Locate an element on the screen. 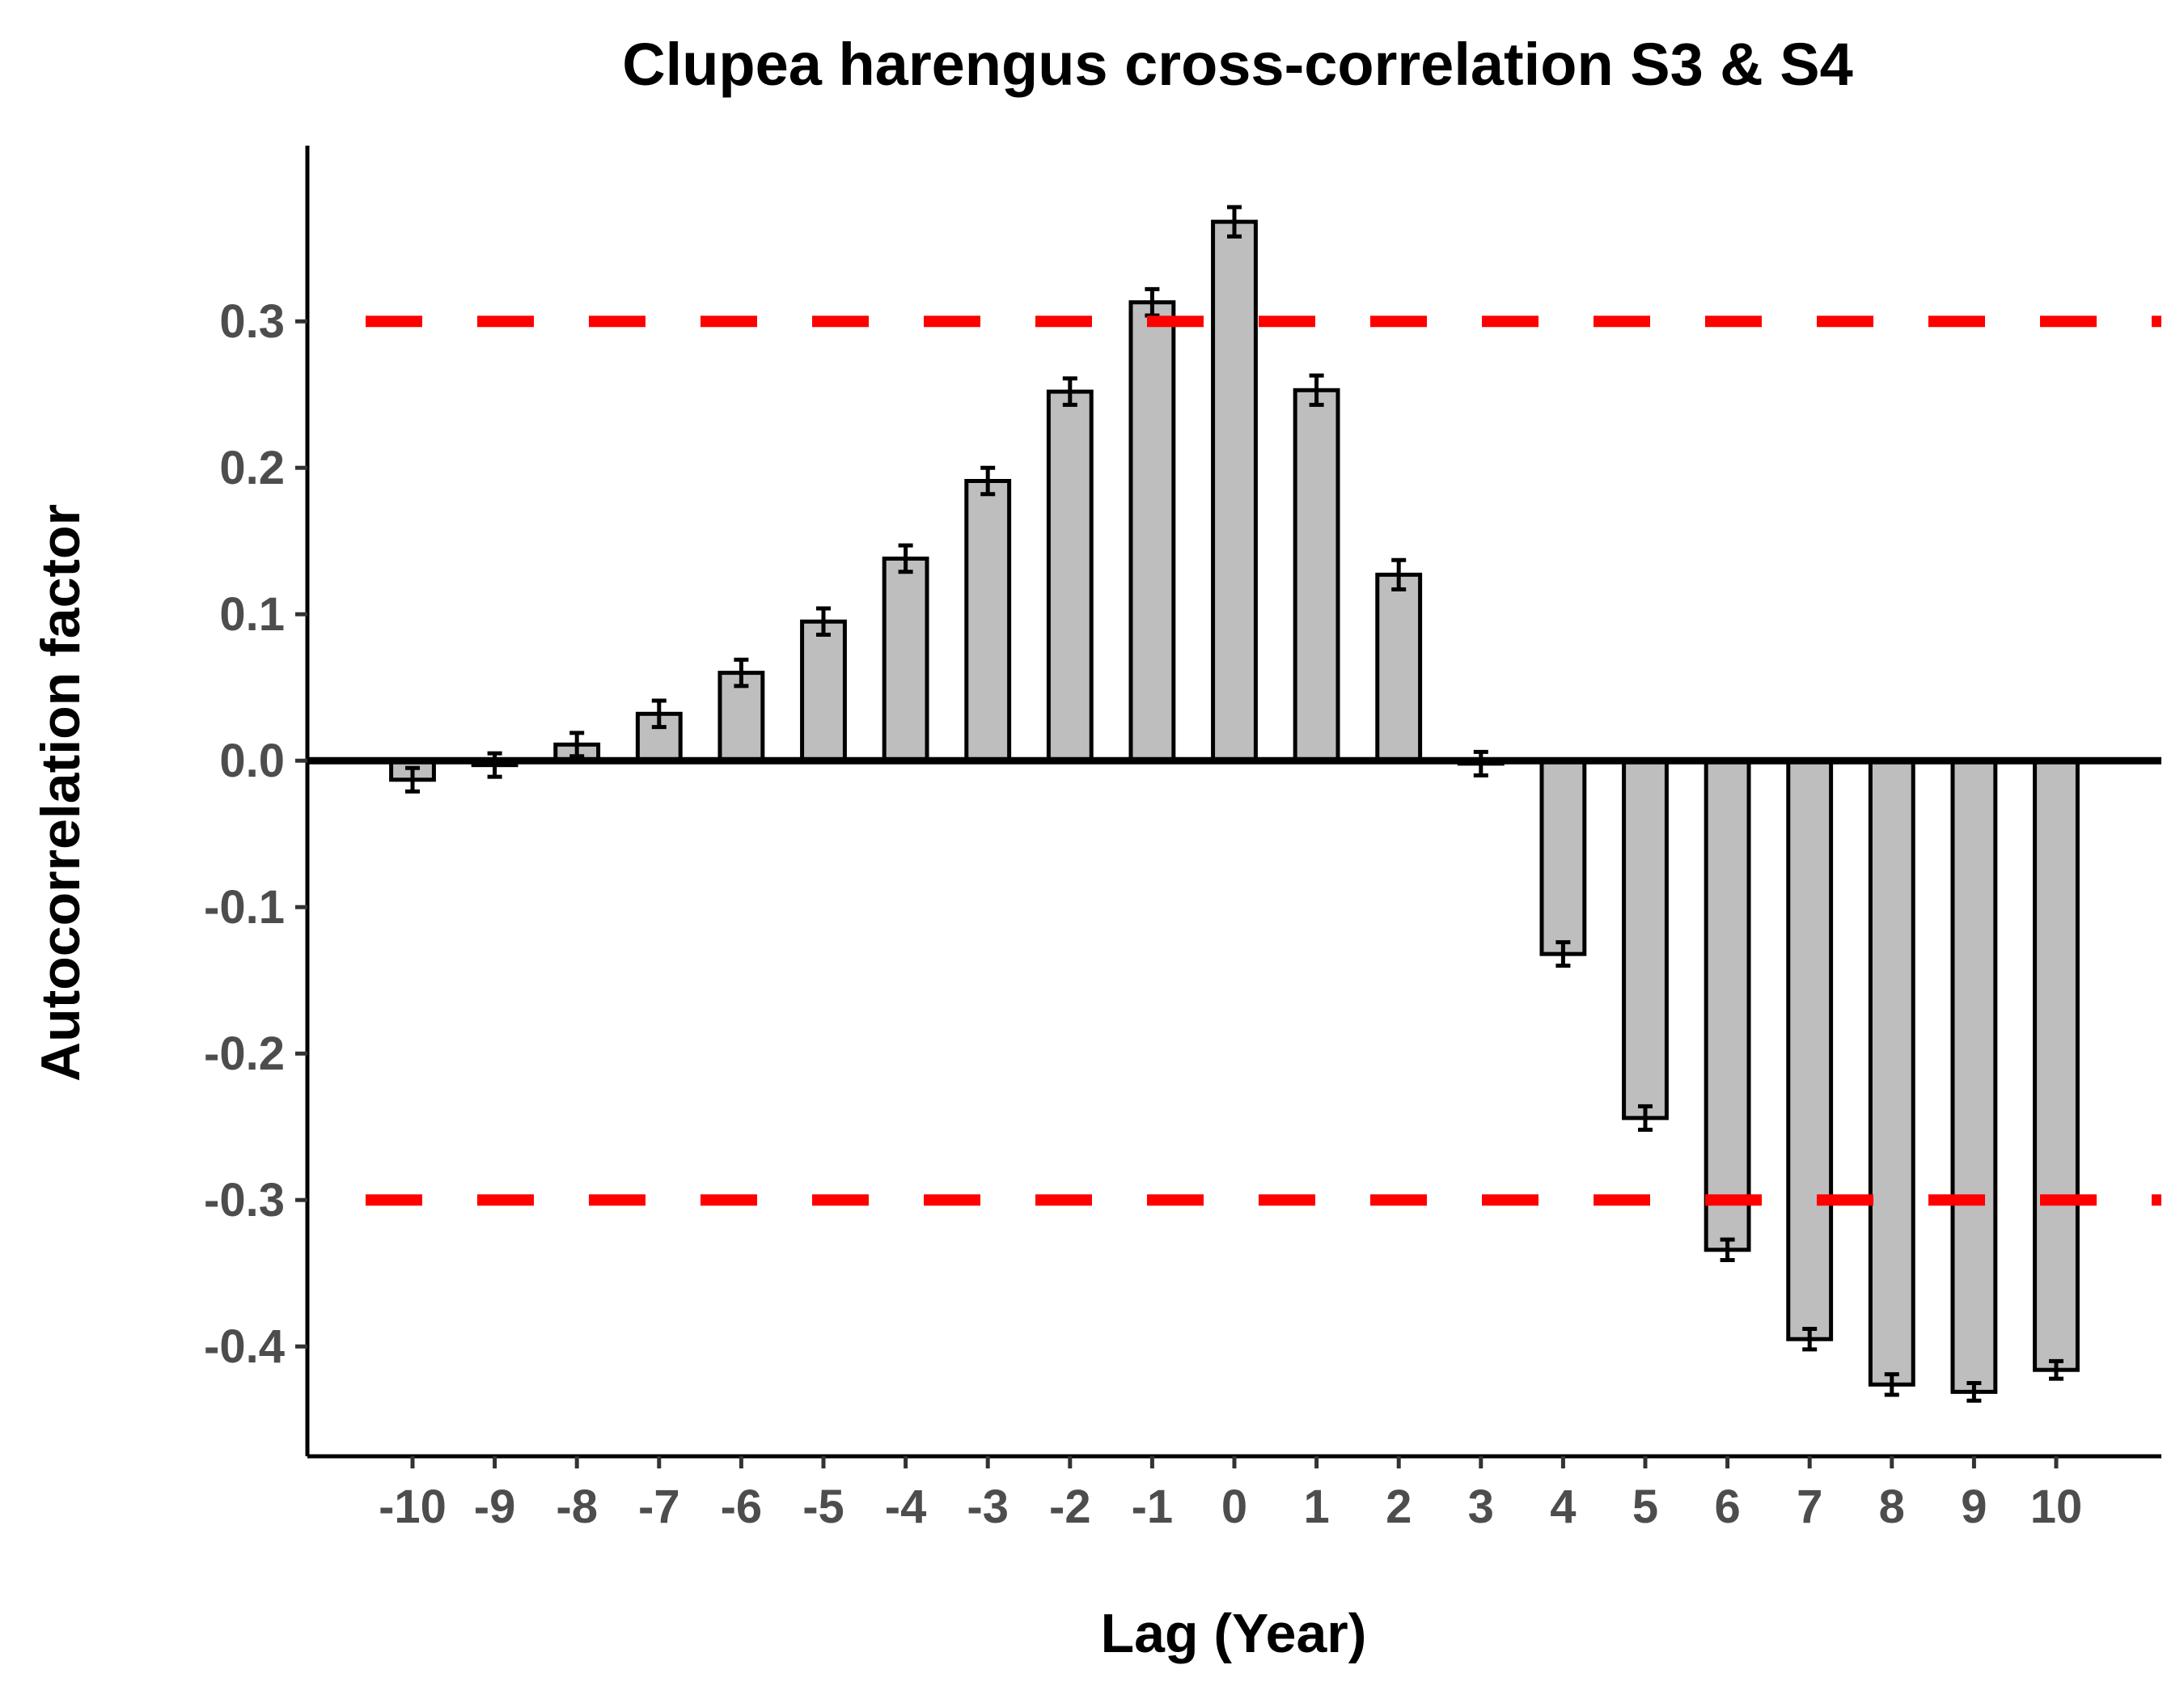 The width and height of the screenshot is (2184, 1699). error-bar-lag--8 is located at coordinates (577, 745).